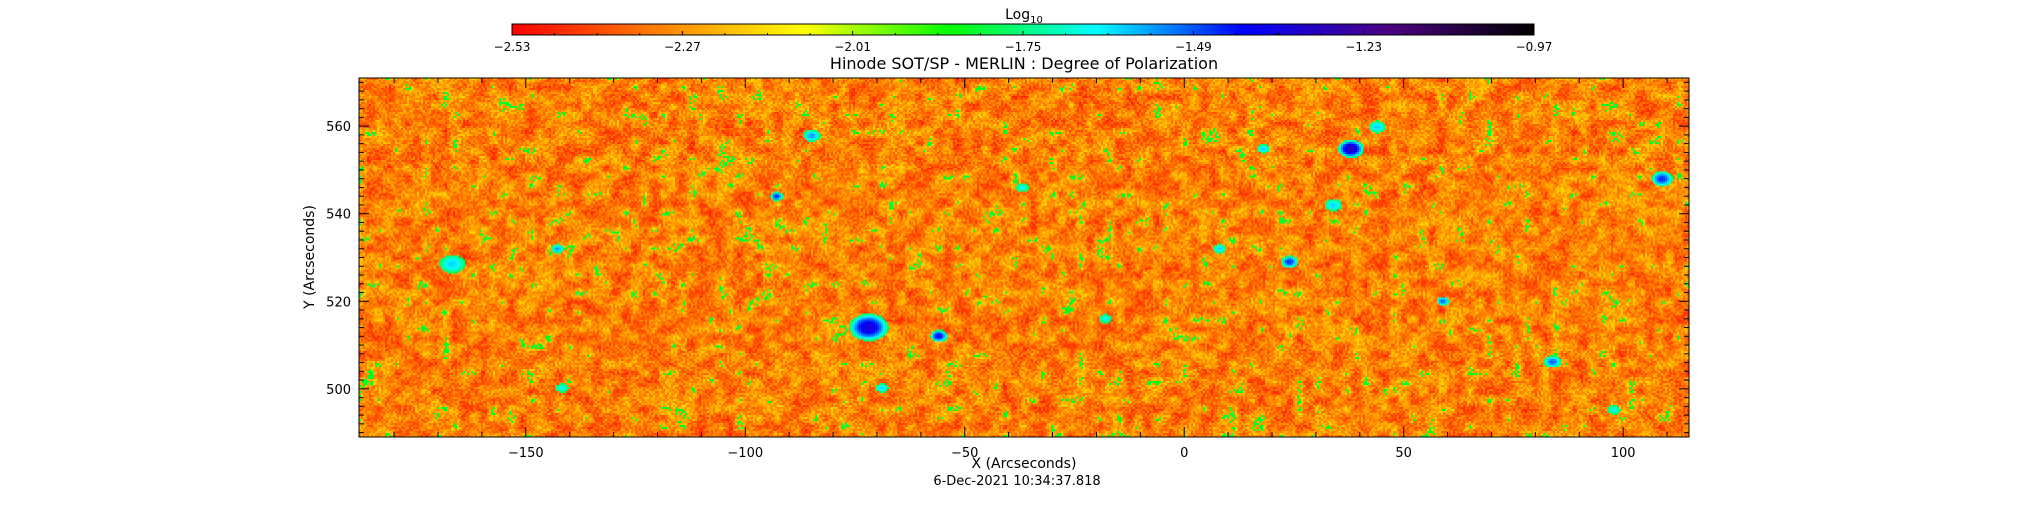  Describe the element at coordinates (1623, 453) in the screenshot. I see `x-tick-label: 100` at that location.